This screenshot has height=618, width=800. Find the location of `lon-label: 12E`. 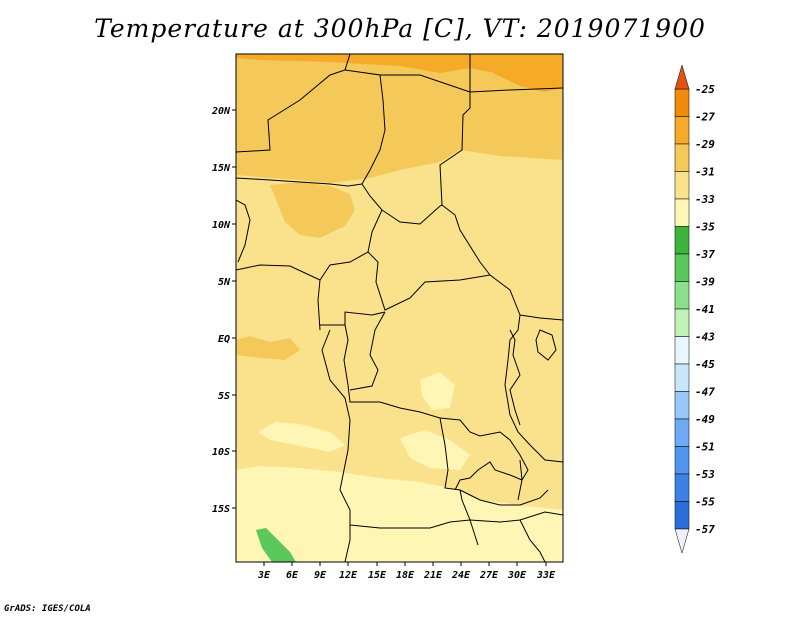

lon-label: 12E is located at coordinates (348, 575).